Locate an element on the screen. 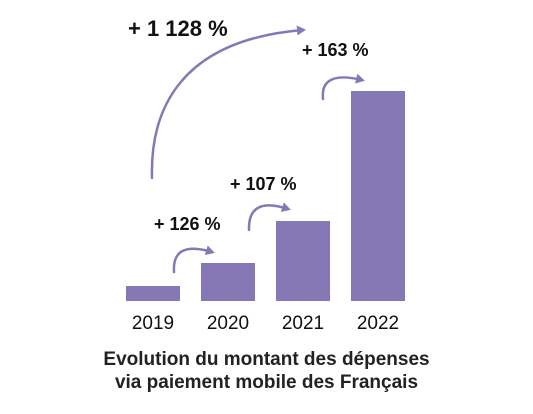 Image resolution: width=533 pixels, height=414 pixels. bar-2020 is located at coordinates (228, 282).